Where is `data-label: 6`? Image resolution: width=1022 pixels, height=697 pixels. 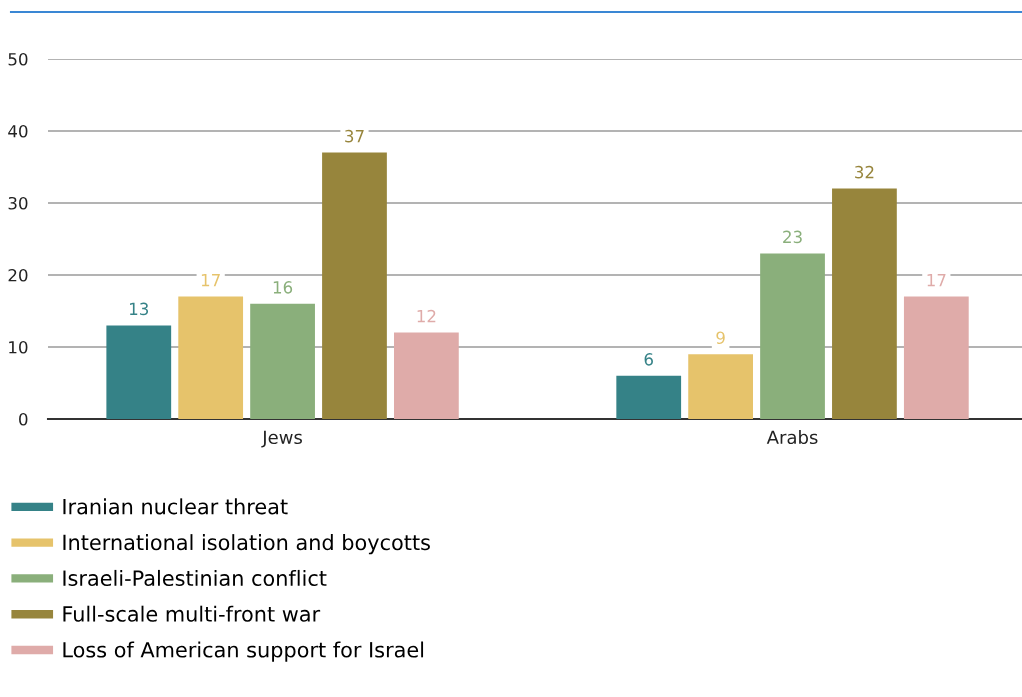 data-label: 6 is located at coordinates (648, 359).